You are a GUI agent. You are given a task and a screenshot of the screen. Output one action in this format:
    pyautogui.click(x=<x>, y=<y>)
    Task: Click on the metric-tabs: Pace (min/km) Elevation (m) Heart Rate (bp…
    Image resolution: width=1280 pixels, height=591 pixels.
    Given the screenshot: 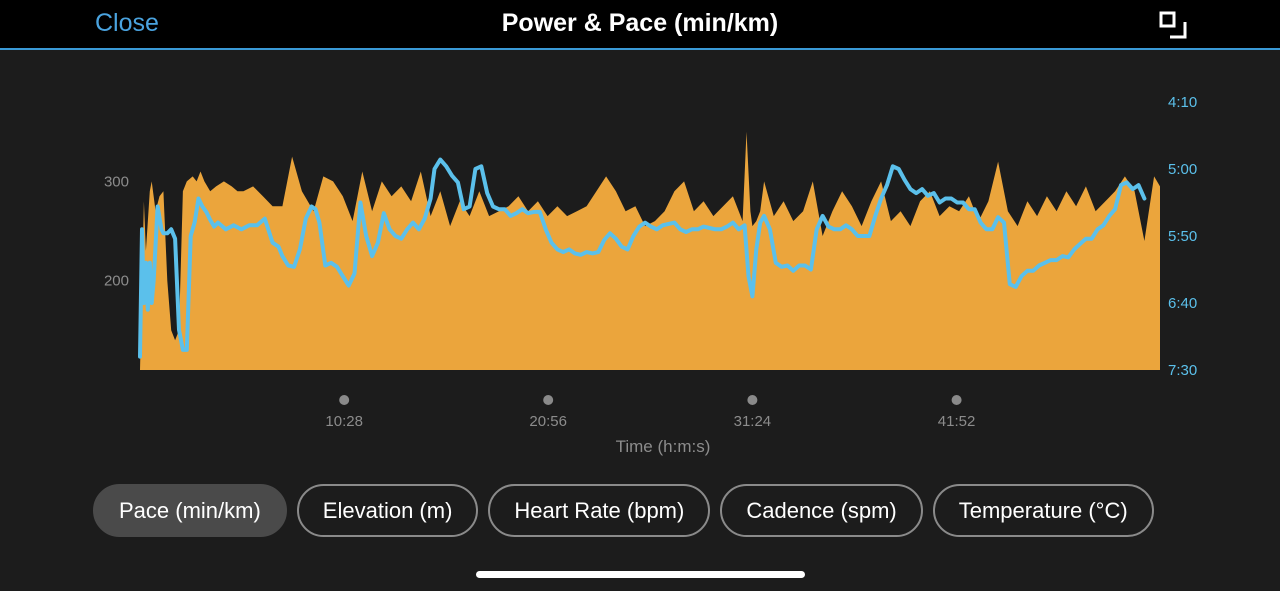 What is the action you would take?
    pyautogui.click(x=651, y=511)
    